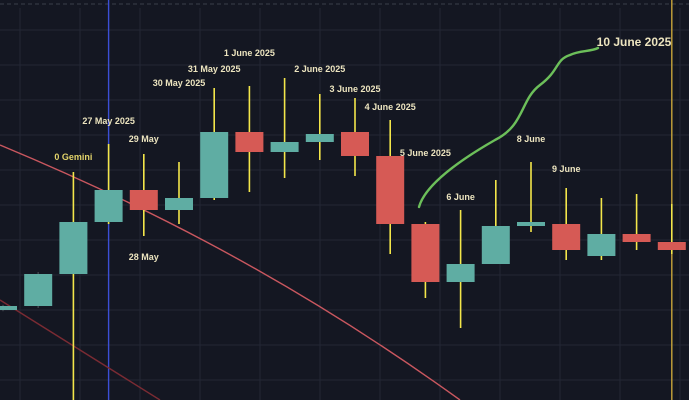 Image resolution: width=689 pixels, height=400 pixels. Describe the element at coordinates (566, 169) in the screenshot. I see `annotation-label: 9 June` at that location.